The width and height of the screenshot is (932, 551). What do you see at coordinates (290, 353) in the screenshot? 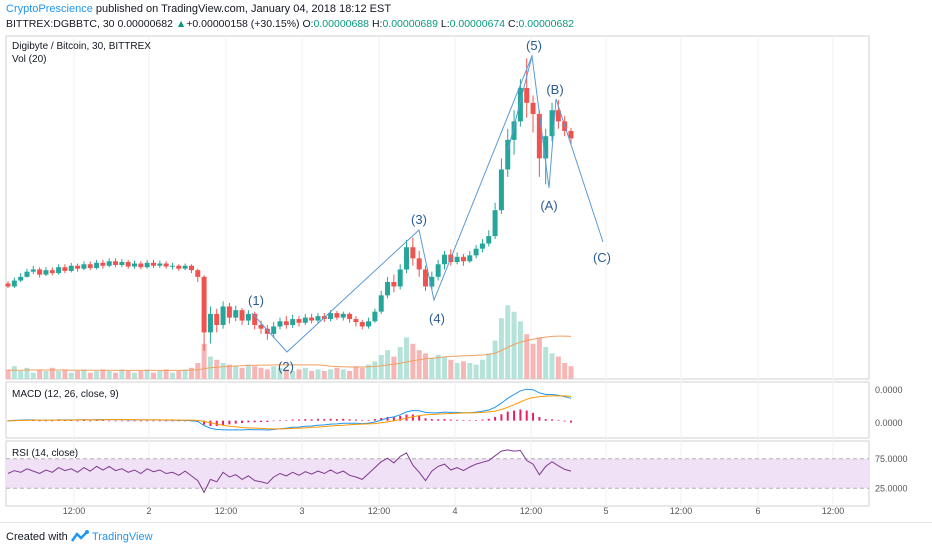
I see `volume-ma-line` at bounding box center [290, 353].